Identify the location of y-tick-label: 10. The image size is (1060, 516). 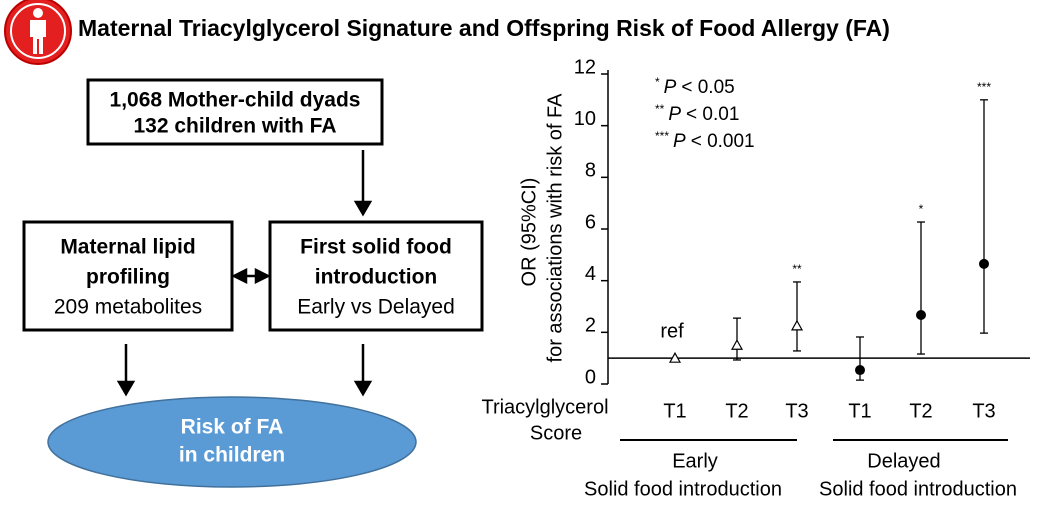
(585, 119).